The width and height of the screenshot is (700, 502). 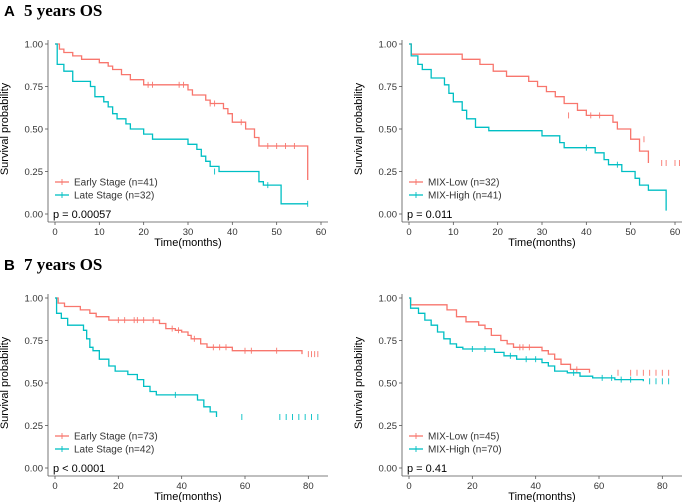 What do you see at coordinates (463, 183) in the screenshot?
I see `legend-label: MIX-Low (n=32)` at bounding box center [463, 183].